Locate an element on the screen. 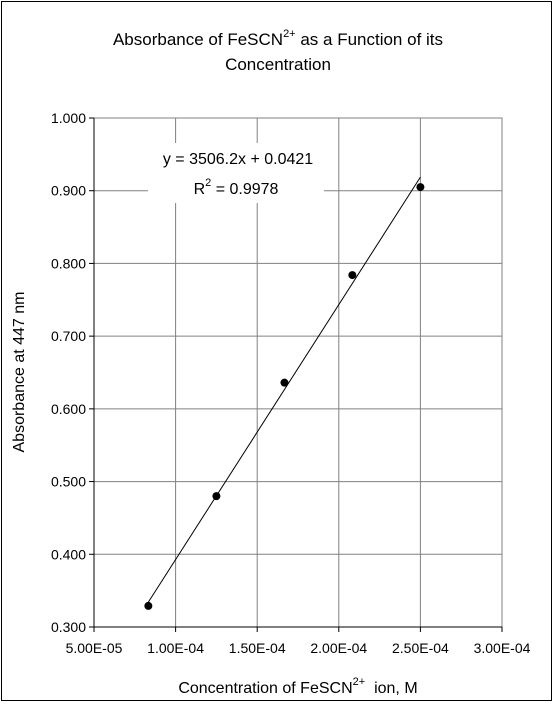 Image resolution: width=555 pixels, height=704 pixels. y-tick-label: 0.600 is located at coordinates (68, 409).